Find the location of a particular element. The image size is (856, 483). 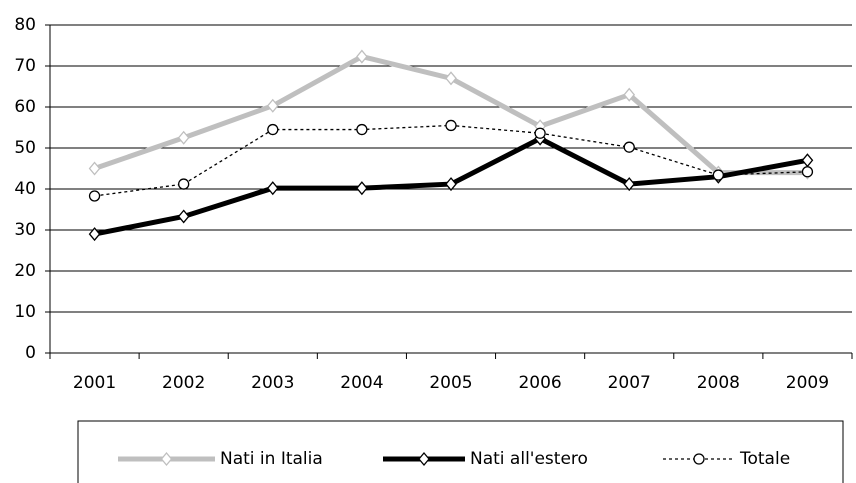

y-tick-label: 70 is located at coordinates (25, 66).